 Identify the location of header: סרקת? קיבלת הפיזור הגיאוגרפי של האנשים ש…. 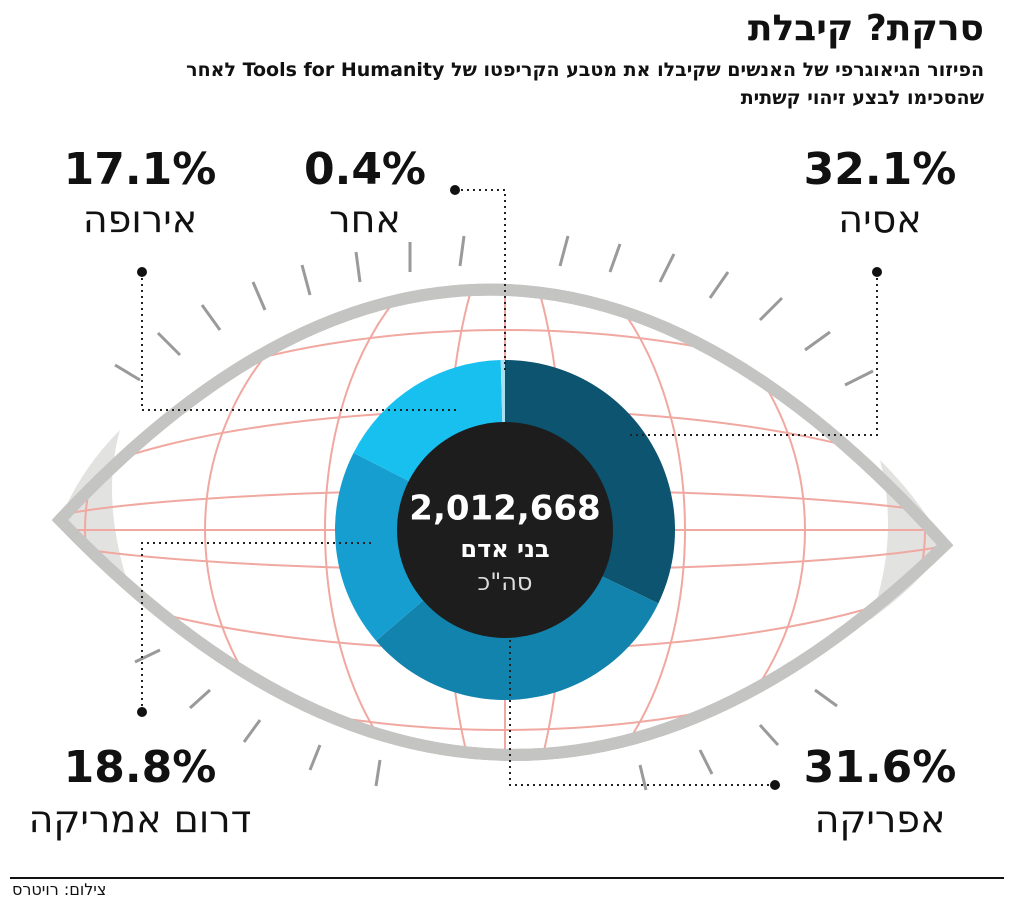
(534, 59).